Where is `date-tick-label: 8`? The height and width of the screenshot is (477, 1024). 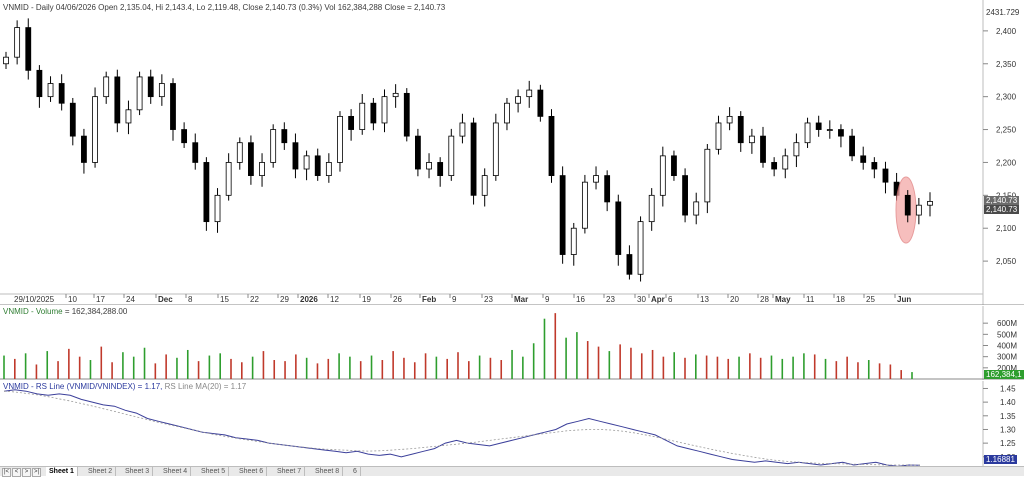
date-tick-label: 8 is located at coordinates (190, 299).